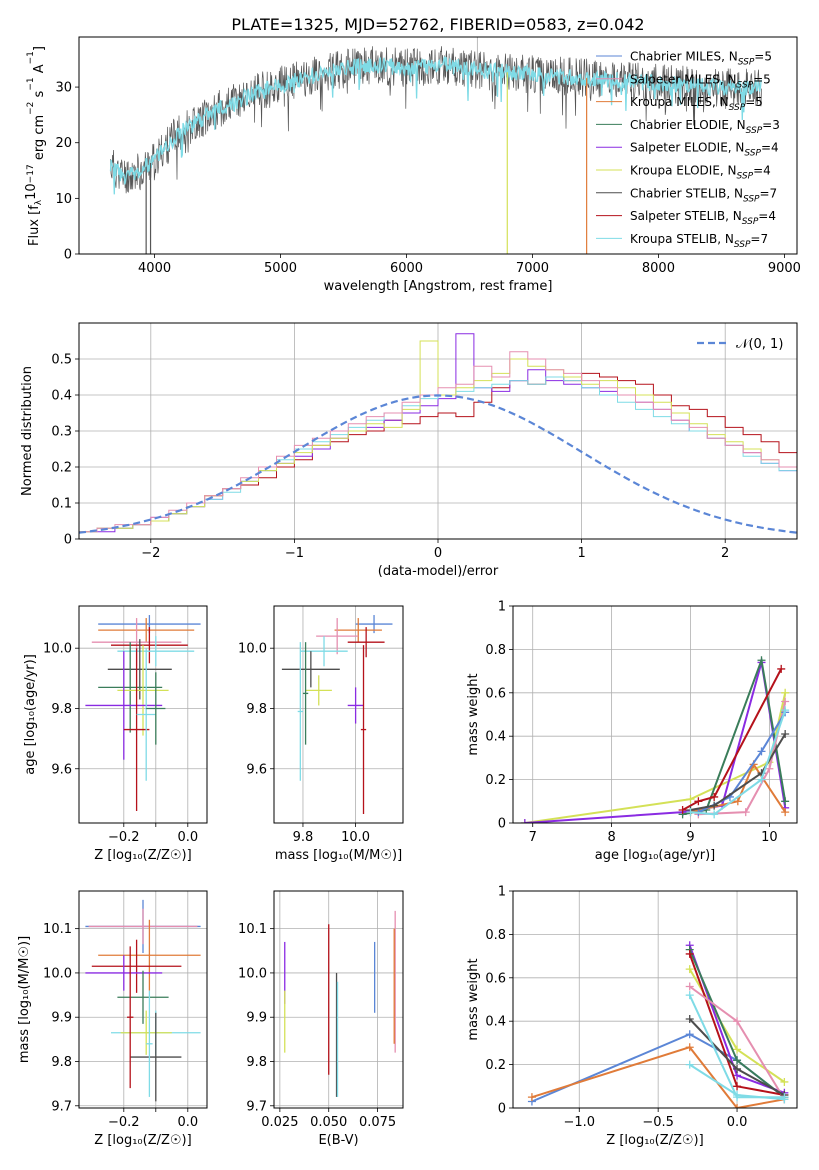 Image resolution: width=819 pixels, height=1170 pixels. What do you see at coordinates (61, 504) in the screenshot?
I see `y-tick-label: 0.1` at bounding box center [61, 504].